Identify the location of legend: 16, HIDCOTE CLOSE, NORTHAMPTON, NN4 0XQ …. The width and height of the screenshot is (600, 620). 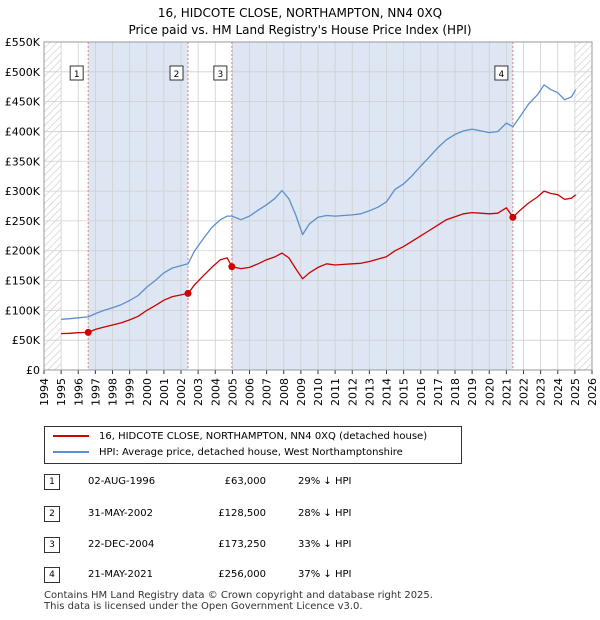
(253, 445).